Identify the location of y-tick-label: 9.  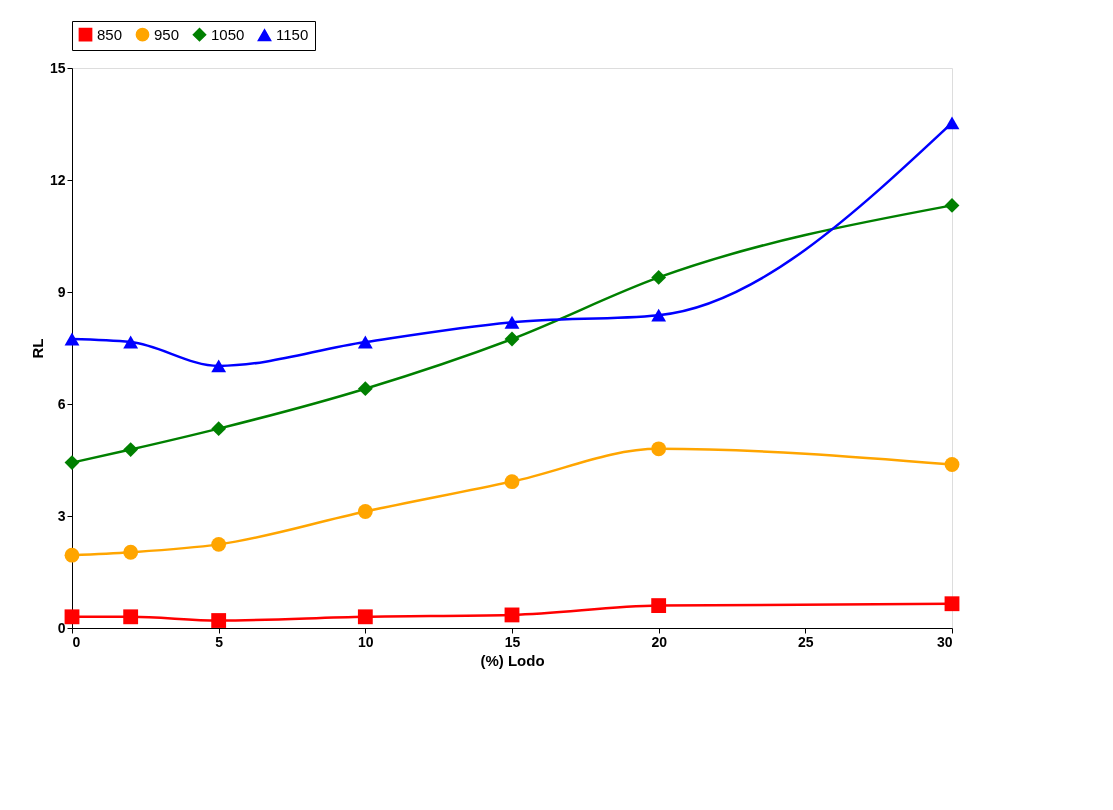
(61, 291).